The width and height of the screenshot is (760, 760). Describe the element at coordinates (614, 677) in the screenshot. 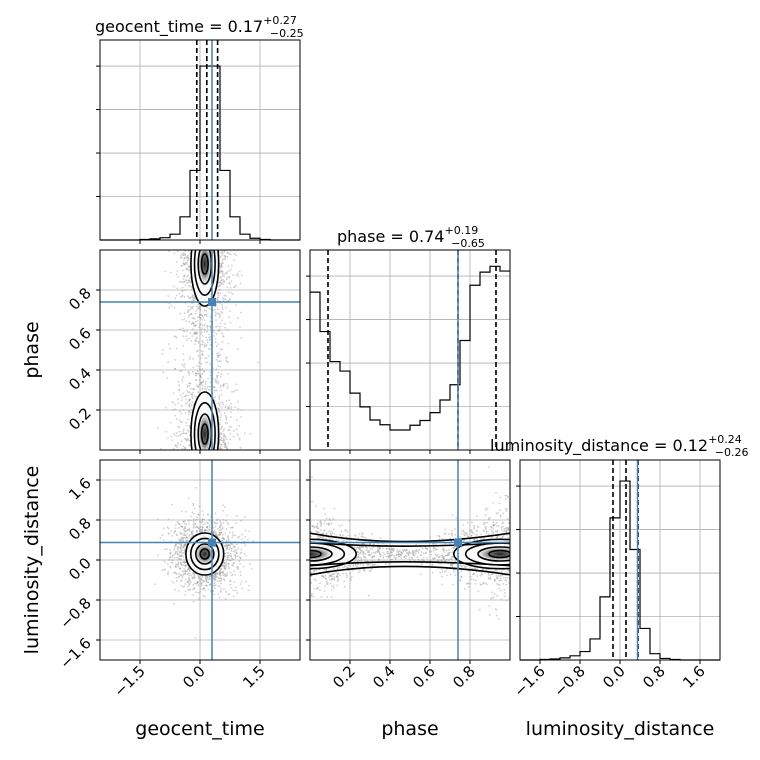

I see `x-tick-label: 0.0` at that location.